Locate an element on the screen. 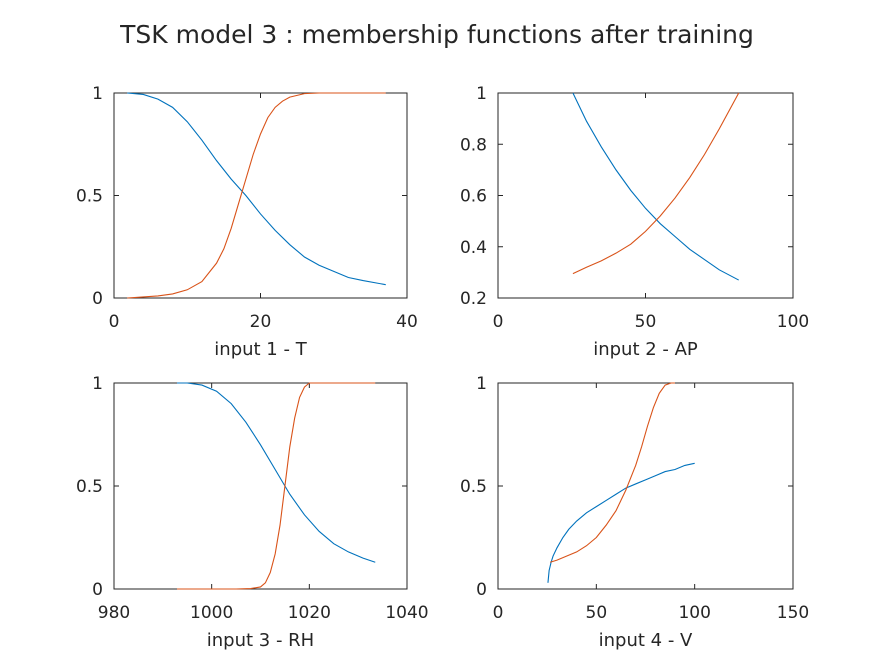  x-tick-label: 20 is located at coordinates (261, 322).